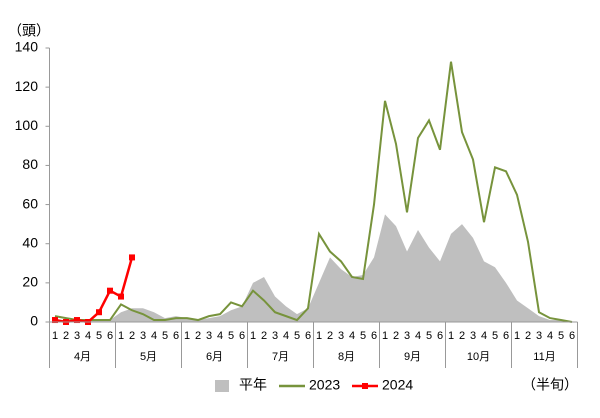 The height and width of the screenshot is (418, 600). I want to click on legend-swatch, so click(222, 386).